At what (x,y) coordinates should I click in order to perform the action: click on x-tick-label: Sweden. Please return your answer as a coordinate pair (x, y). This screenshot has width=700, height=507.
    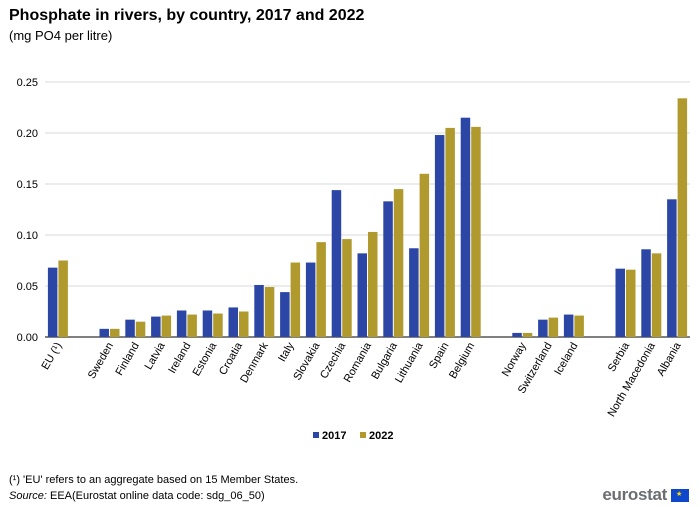
    Looking at the image, I should click on (101, 361).